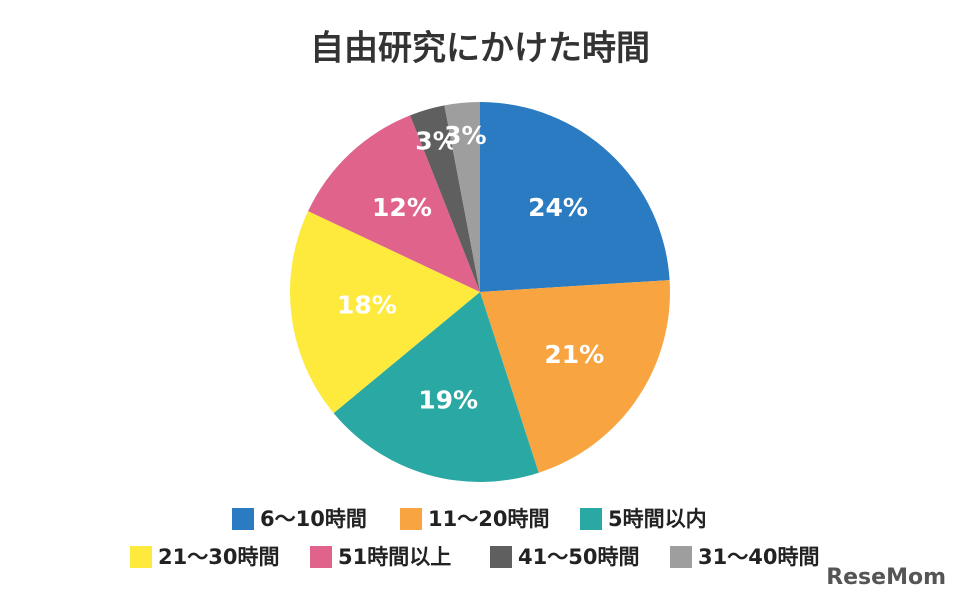 This screenshot has height=600, width=960. Describe the element at coordinates (657, 519) in the screenshot. I see `legend-label: 5時間以内` at that location.